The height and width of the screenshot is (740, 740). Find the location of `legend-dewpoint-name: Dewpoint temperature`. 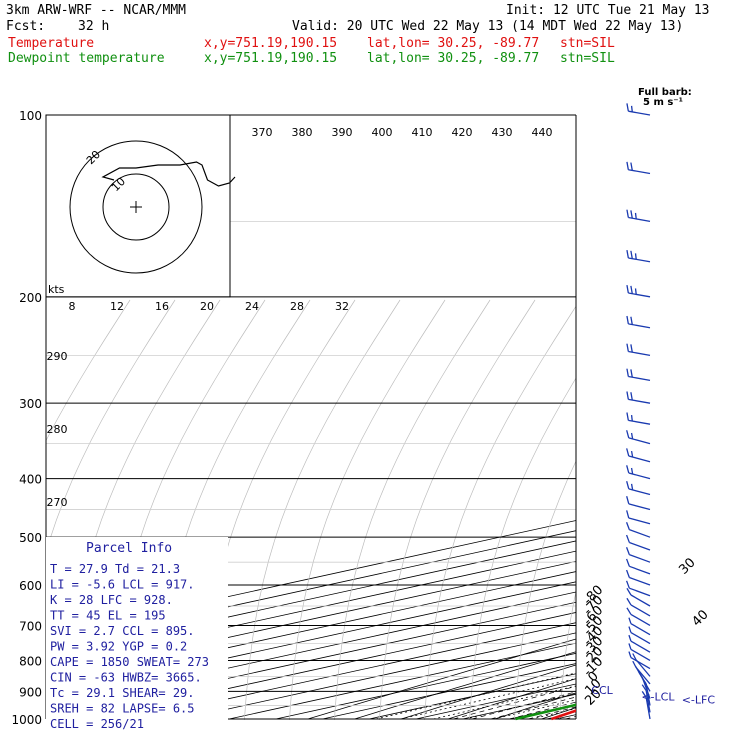

legend-dewpoint-name: Dewpoint temperature is located at coordinates (86, 58).